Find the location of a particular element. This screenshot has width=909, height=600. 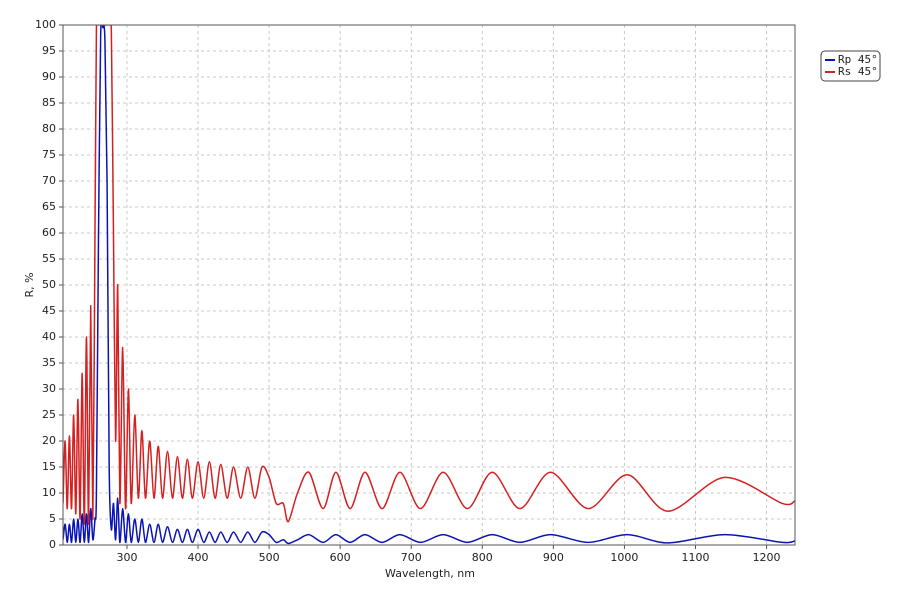

x-axis-label: Wavelength, nm is located at coordinates (430, 573).